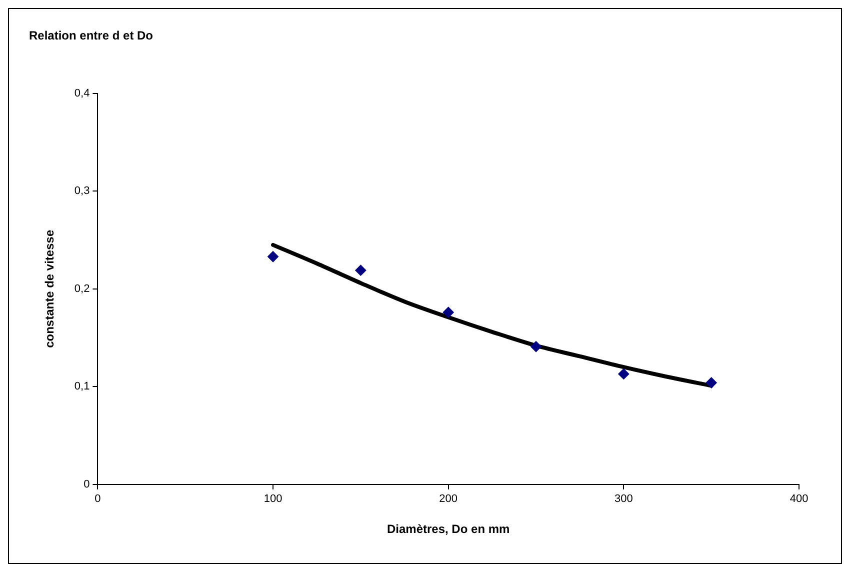 Image resolution: width=852 pixels, height=576 pixels. Describe the element at coordinates (82, 93) in the screenshot. I see `y-tick-label: 0,4` at that location.